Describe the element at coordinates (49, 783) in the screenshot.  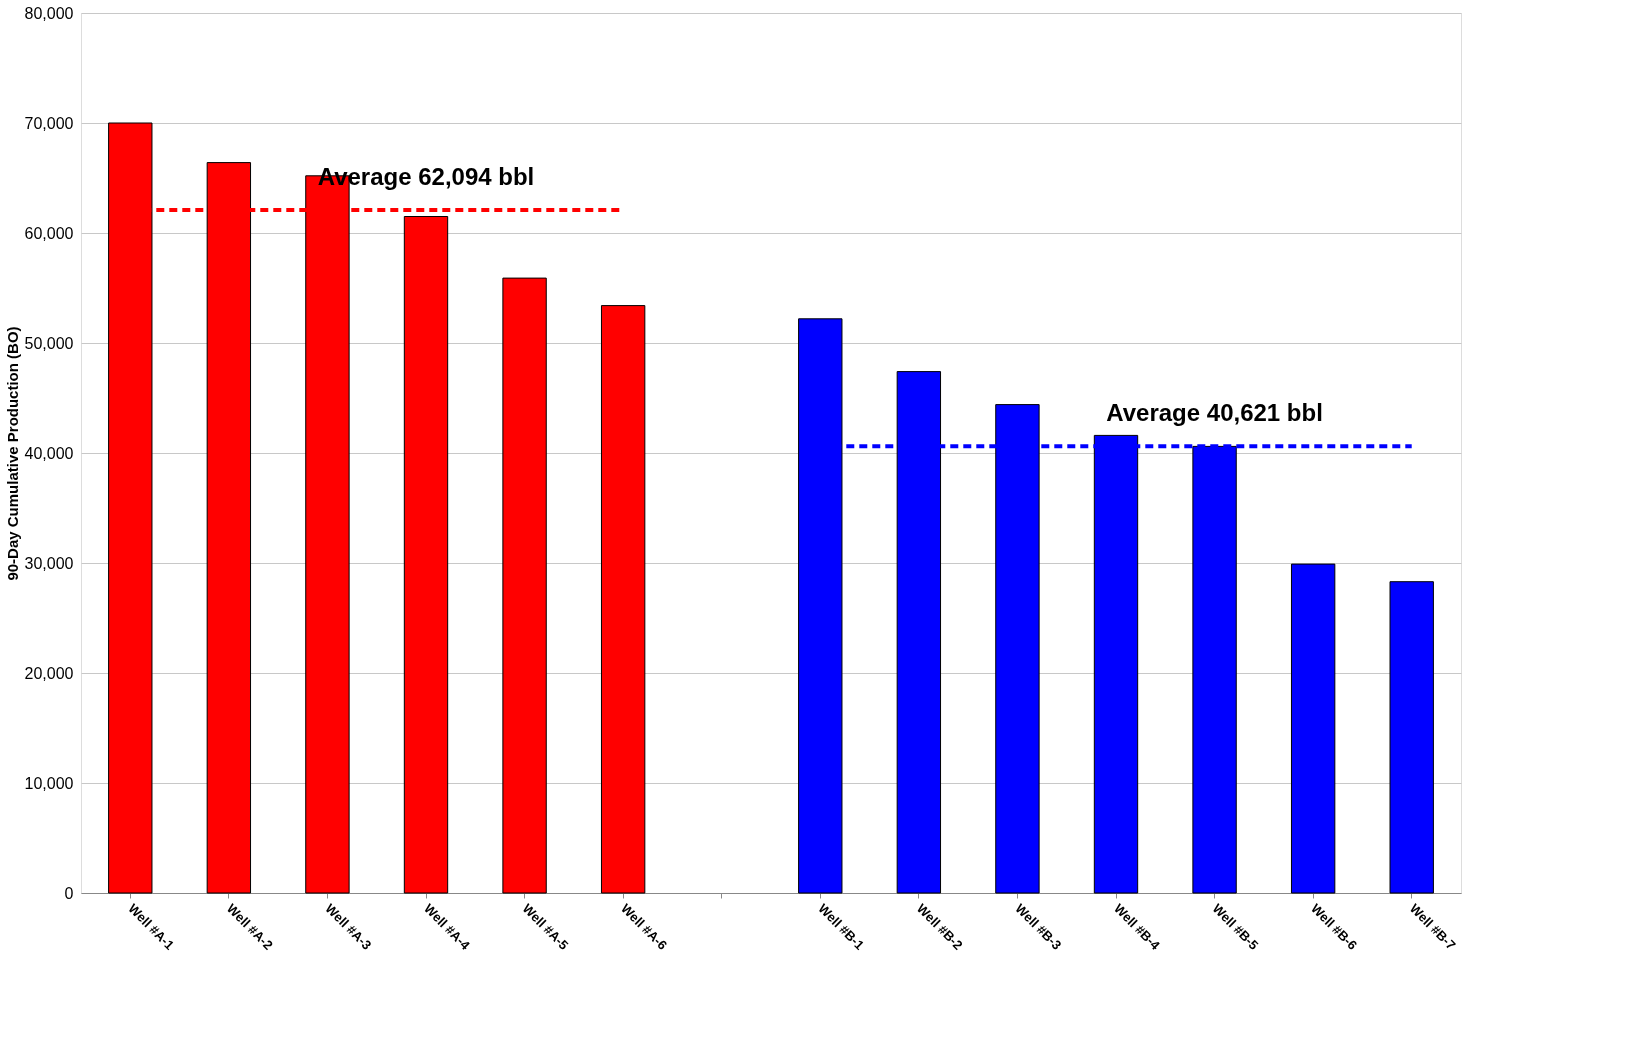
I see `y-tick-label: 10,000` at that location.